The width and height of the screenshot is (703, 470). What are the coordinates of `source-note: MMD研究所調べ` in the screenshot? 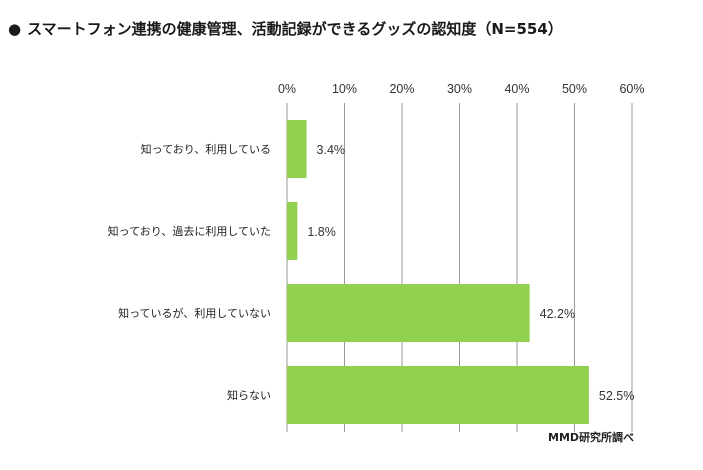 It's located at (591, 437).